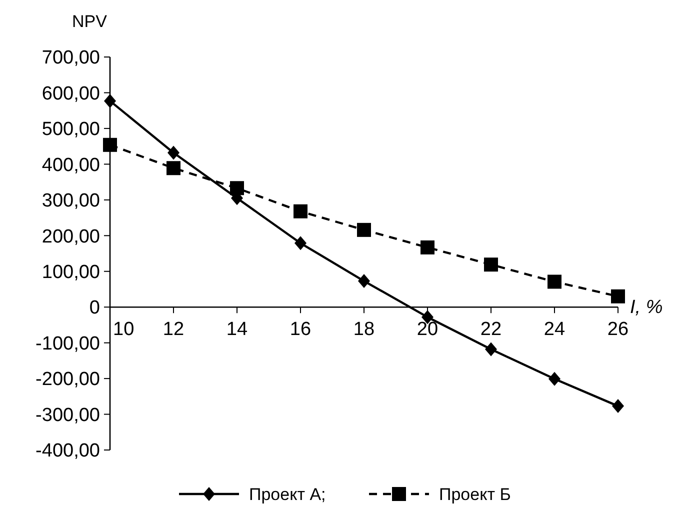 This screenshot has width=678, height=512. I want to click on y-tick-label: -300,00, so click(68, 415).